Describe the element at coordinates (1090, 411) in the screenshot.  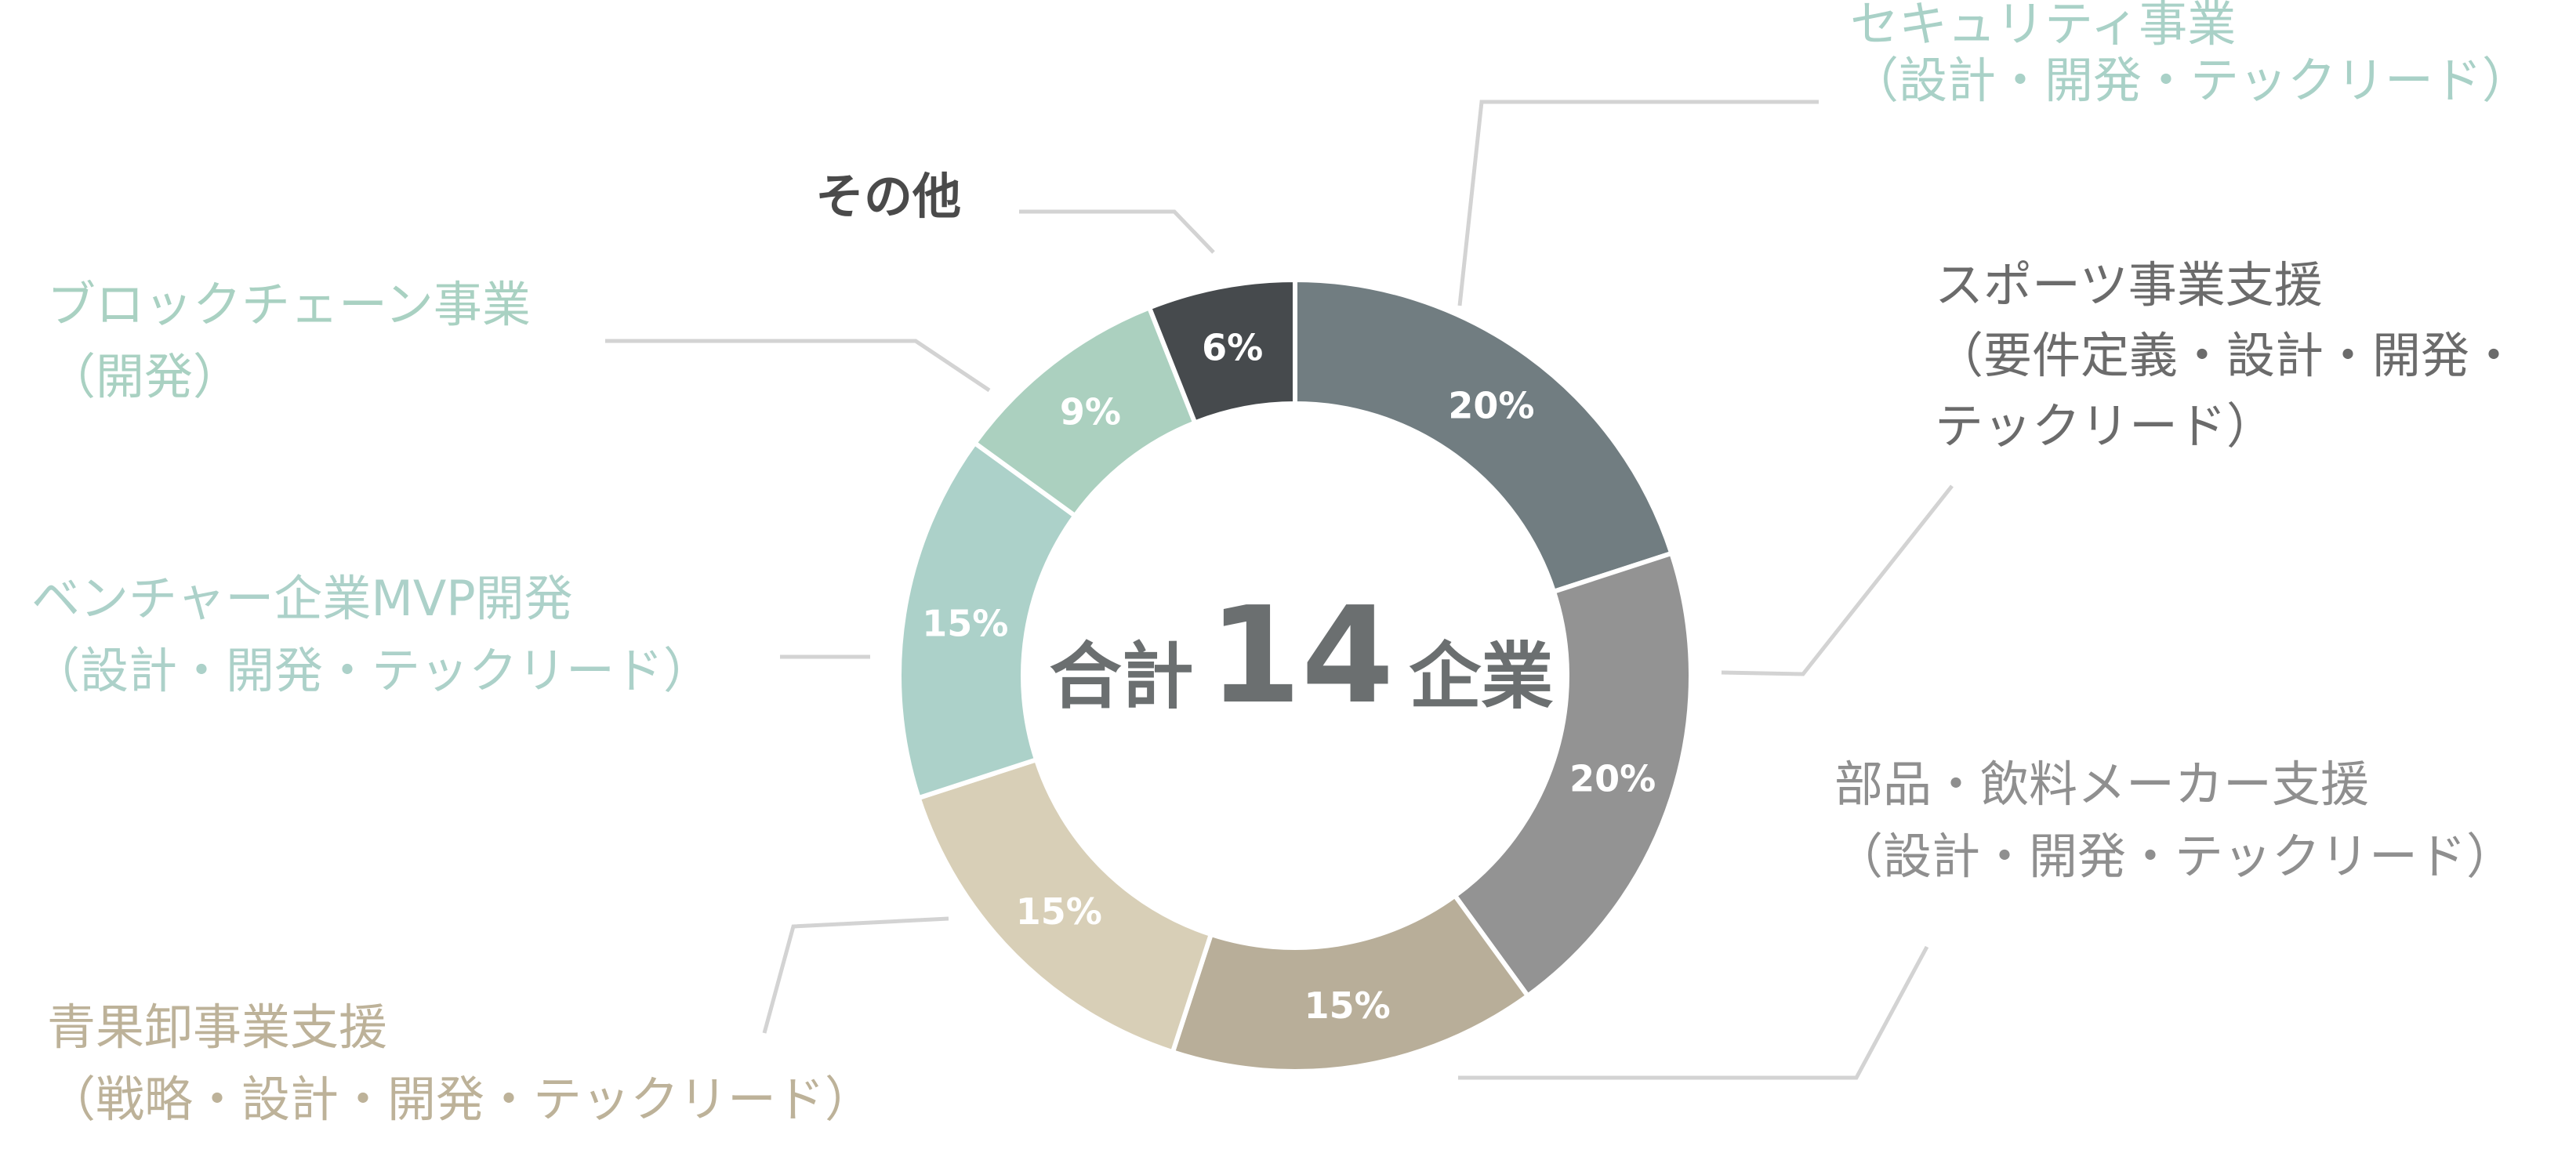
I see `slice-percent-label: 9%` at that location.